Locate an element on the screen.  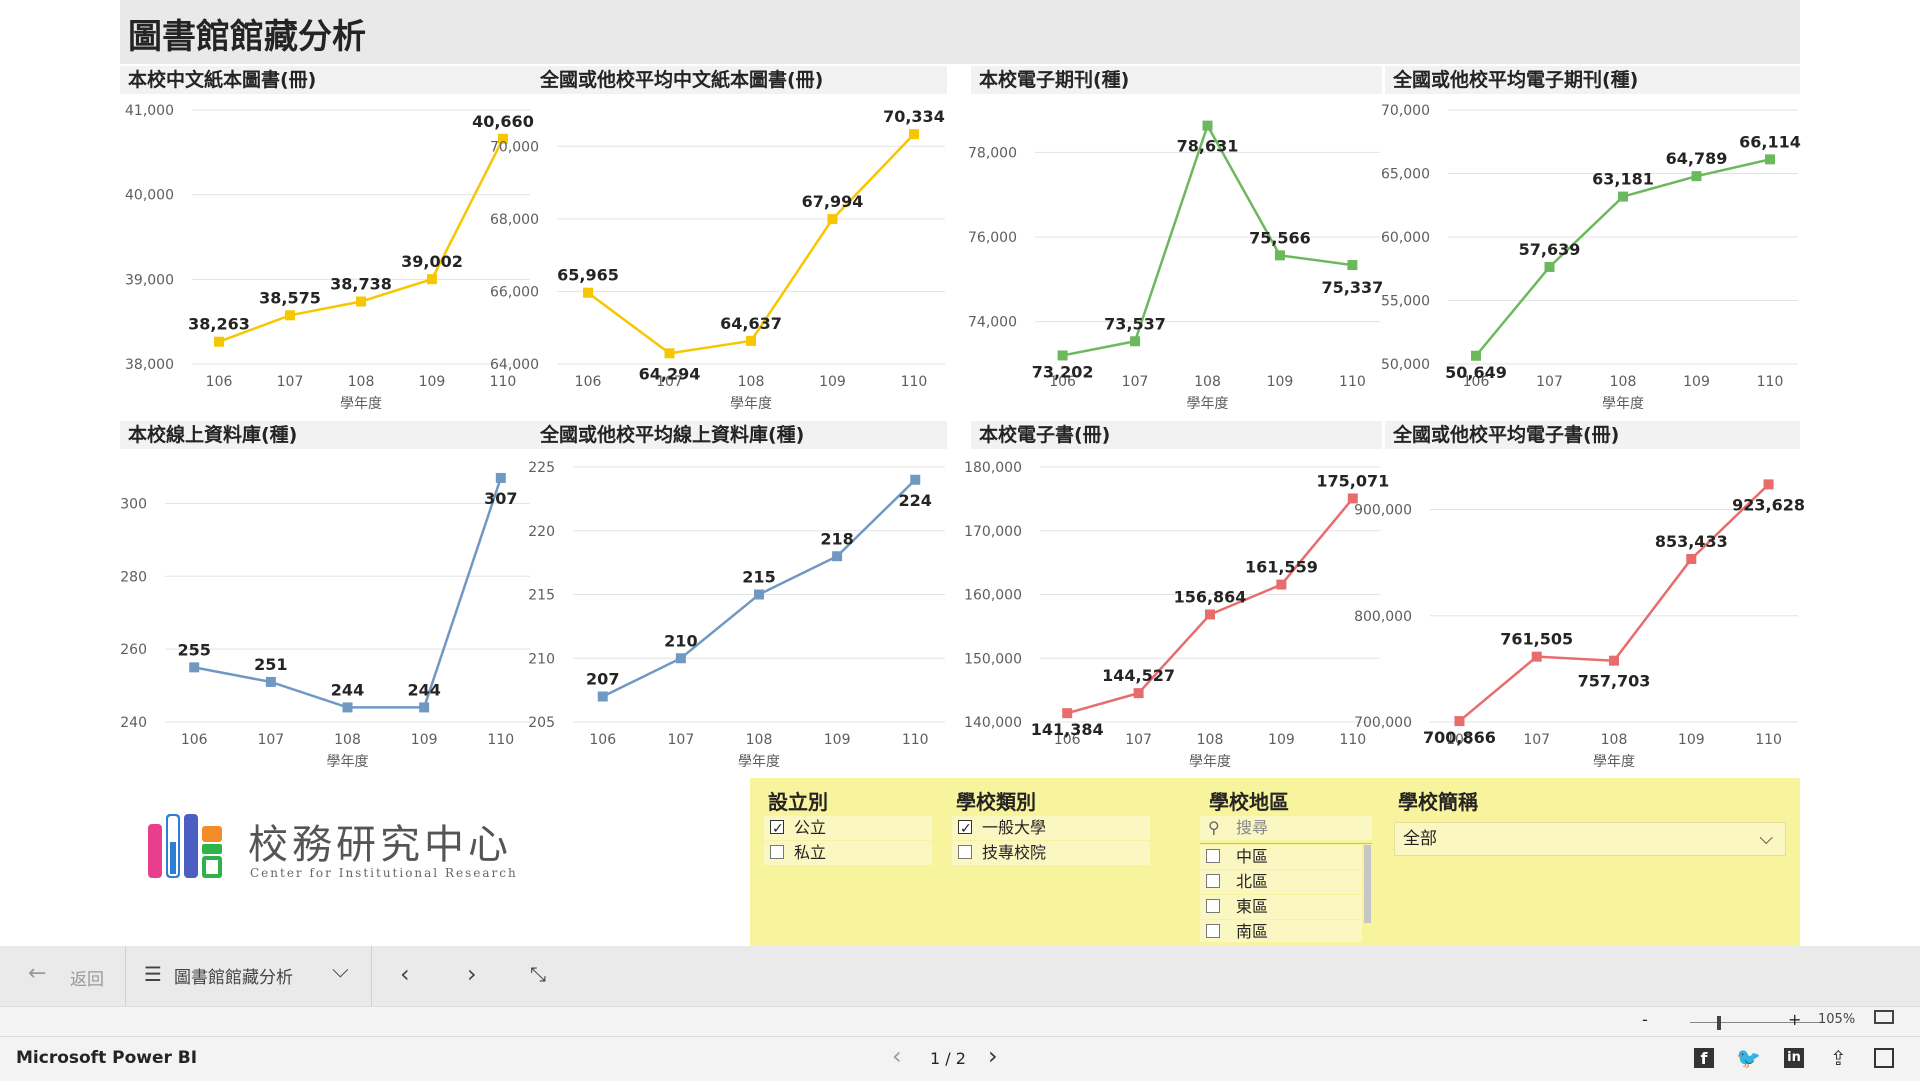
series-line is located at coordinates (759, 588).